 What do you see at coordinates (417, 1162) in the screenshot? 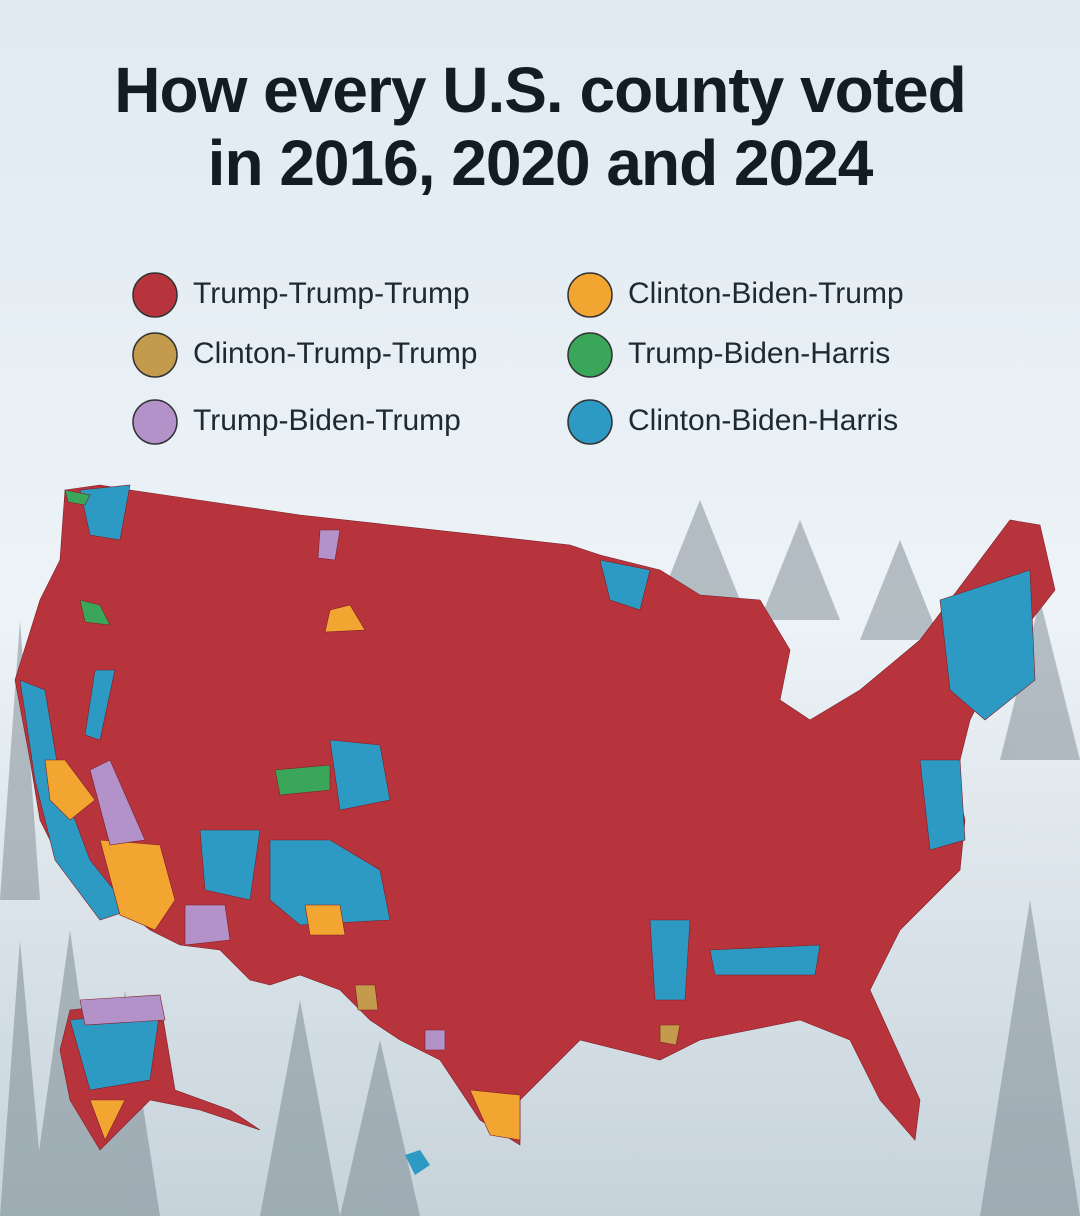
I see `hawaii` at bounding box center [417, 1162].